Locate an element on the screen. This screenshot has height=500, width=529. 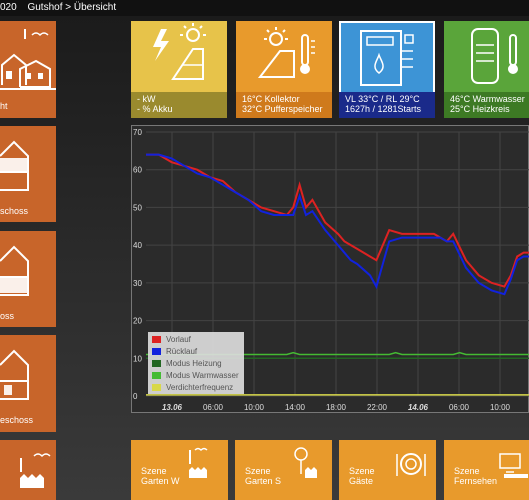
y-tick-label: 70 is located at coordinates (137, 132).